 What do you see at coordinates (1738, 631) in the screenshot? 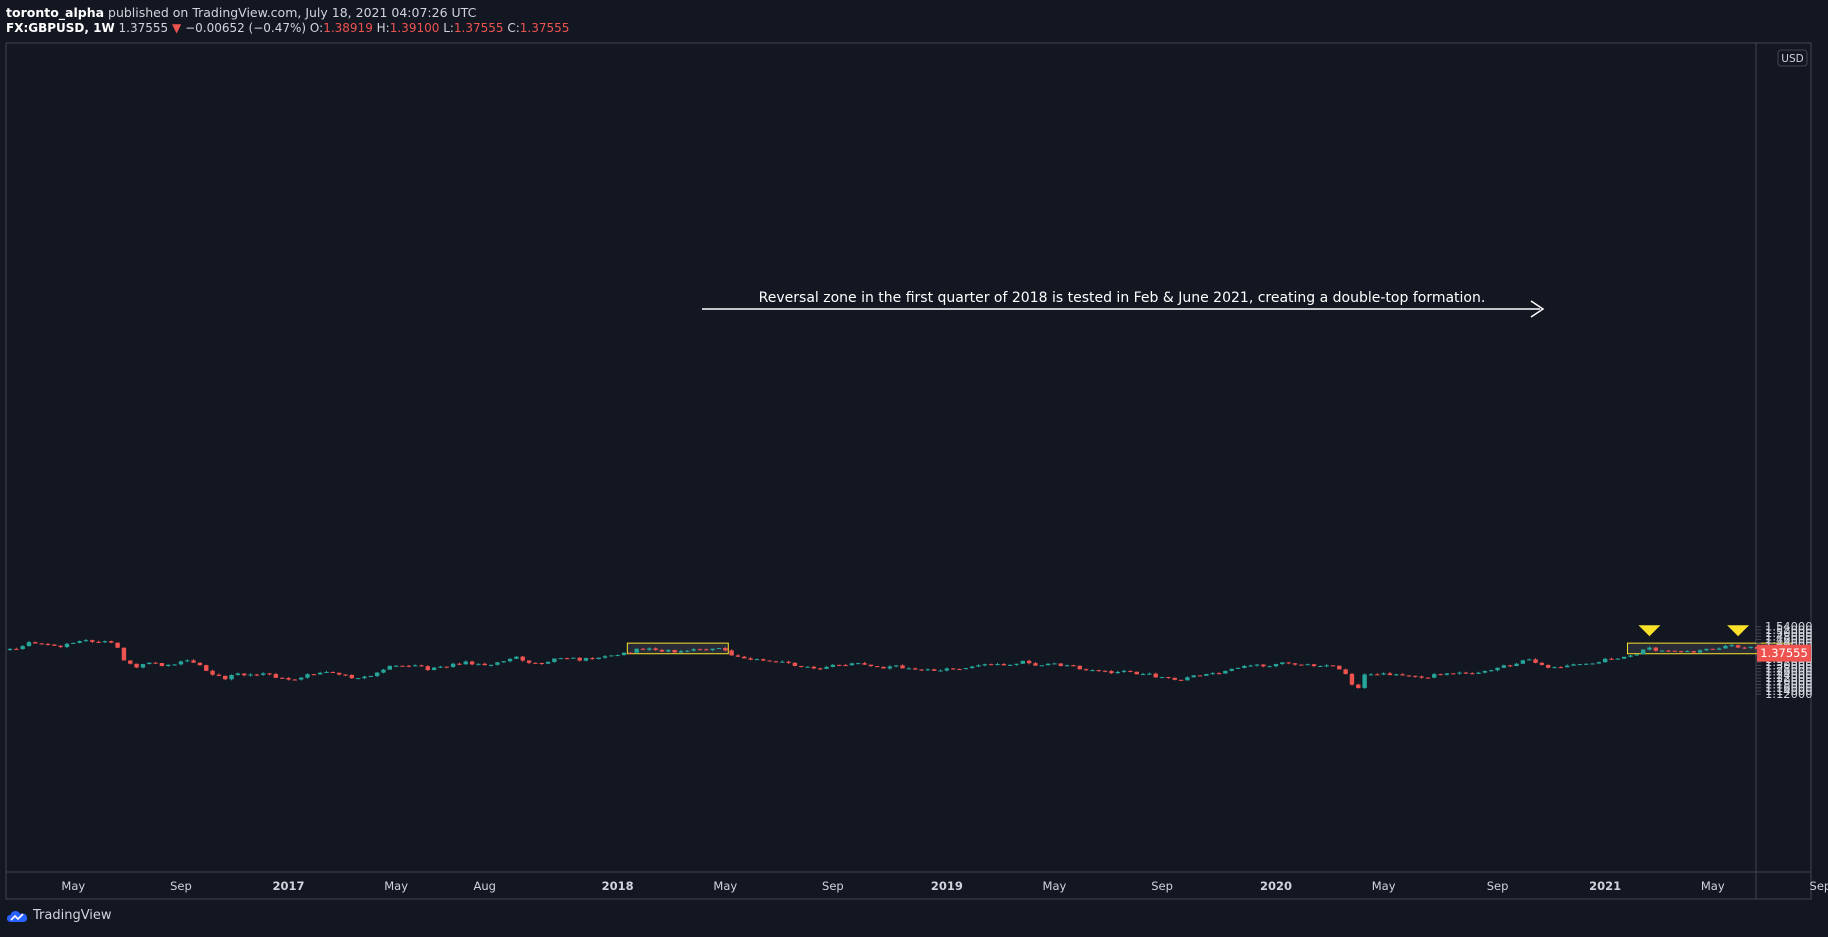
I see `double-top-marker-icon` at bounding box center [1738, 631].